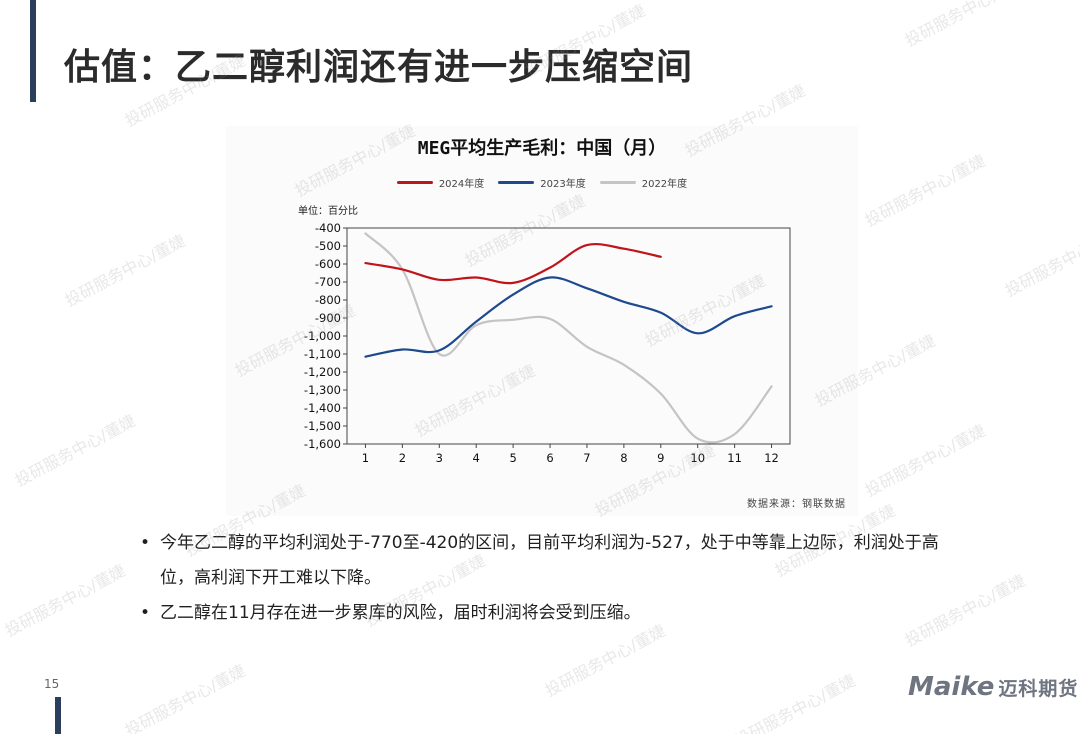  Describe the element at coordinates (328, 246) in the screenshot. I see `y-tick-label: -500` at that location.